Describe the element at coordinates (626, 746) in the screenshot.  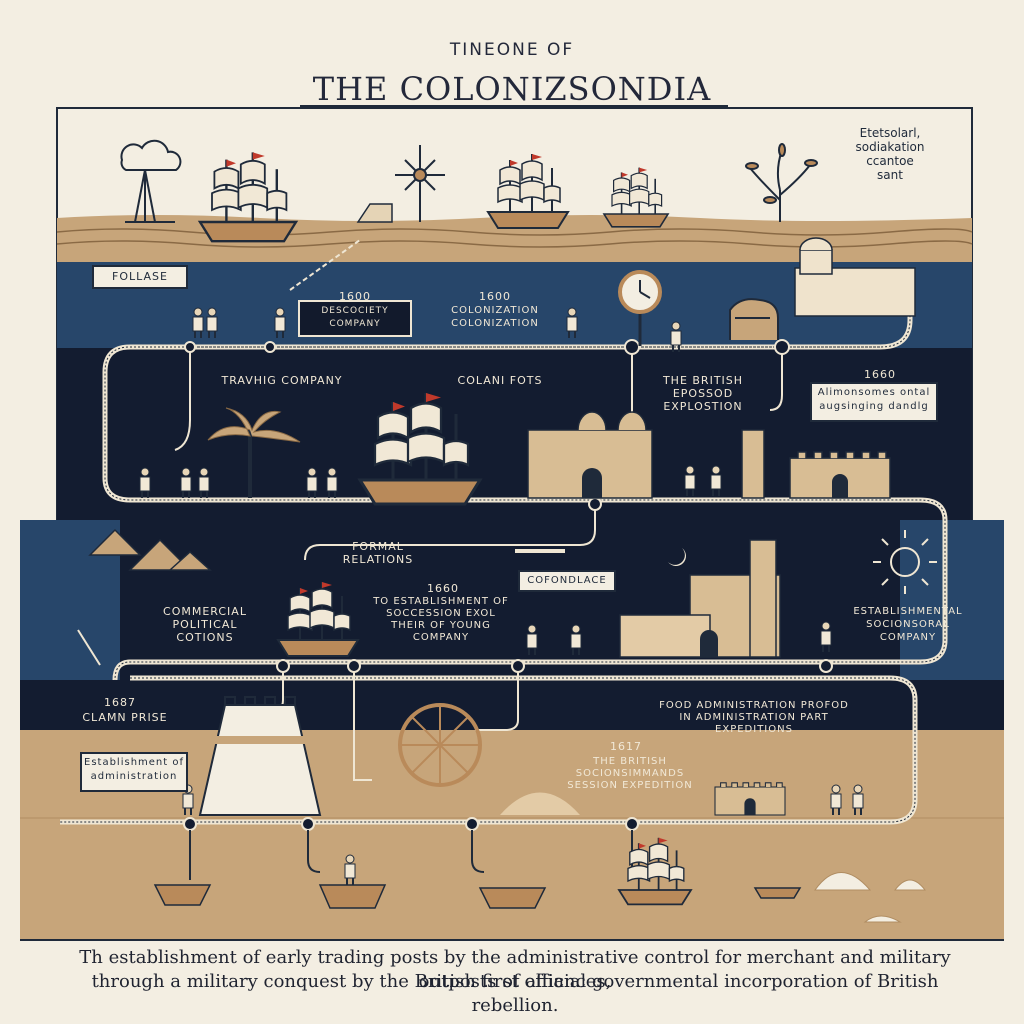
I see `year-label: 1617` at that location.